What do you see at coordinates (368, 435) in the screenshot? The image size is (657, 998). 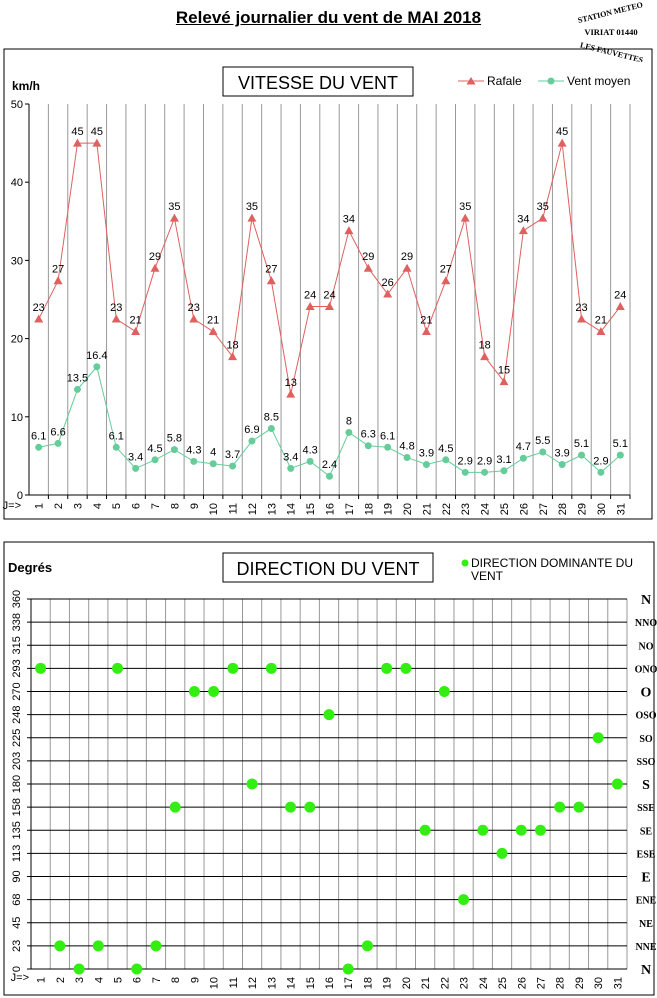 I see `vent-moyen-data-label: 6.3` at bounding box center [368, 435].